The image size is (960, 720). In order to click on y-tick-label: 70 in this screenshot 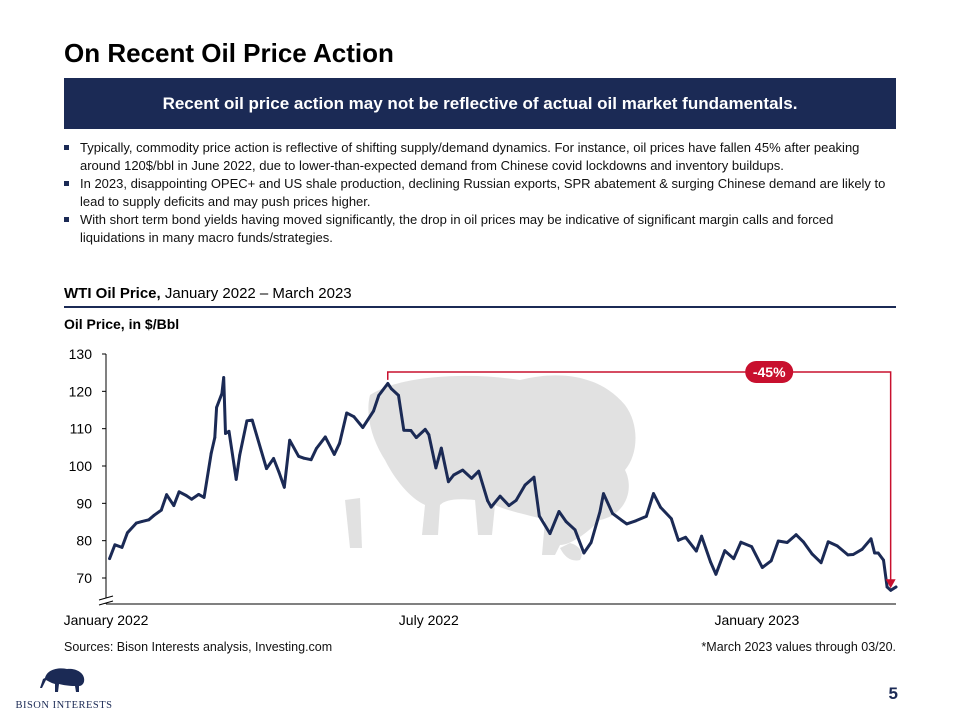, I will do `click(84, 578)`.